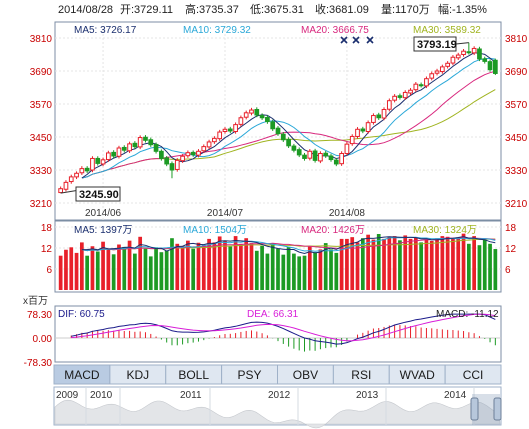 This screenshot has width=529, height=429. Describe the element at coordinates (138, 374) in the screenshot. I see `tab-kdj: KDJ` at that location.